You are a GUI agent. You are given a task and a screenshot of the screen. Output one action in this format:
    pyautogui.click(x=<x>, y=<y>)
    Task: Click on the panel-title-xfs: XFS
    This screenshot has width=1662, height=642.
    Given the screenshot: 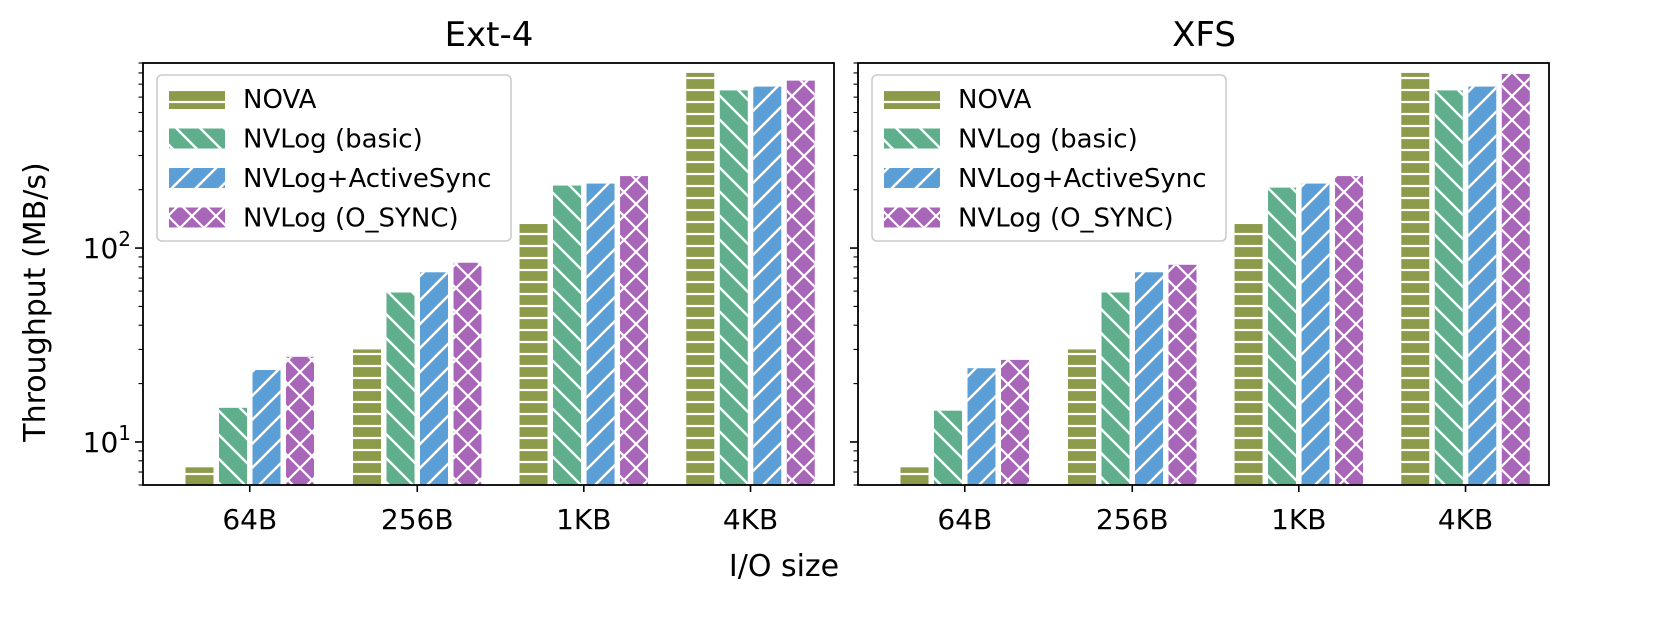 What is the action you would take?
    pyautogui.click(x=1204, y=35)
    